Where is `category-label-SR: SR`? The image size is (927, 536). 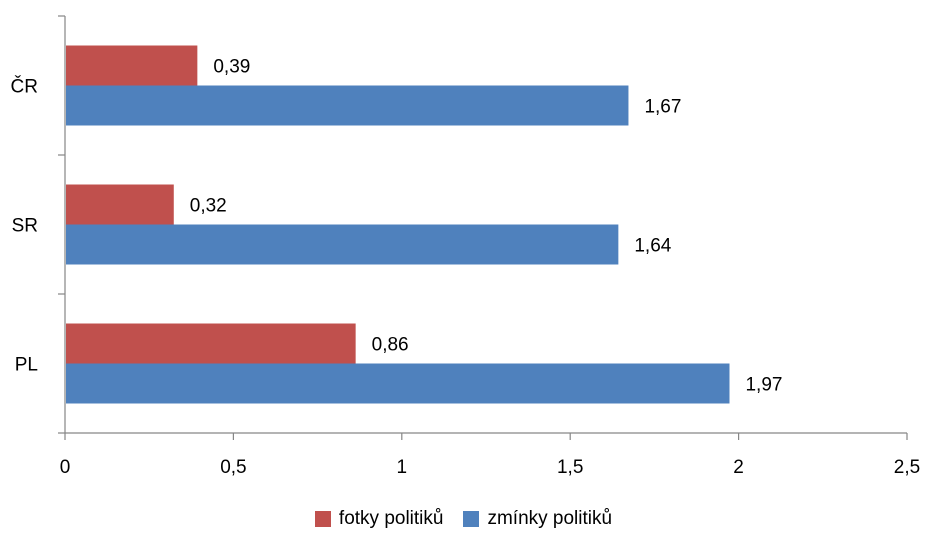 category-label-SR: SR is located at coordinates (25, 226).